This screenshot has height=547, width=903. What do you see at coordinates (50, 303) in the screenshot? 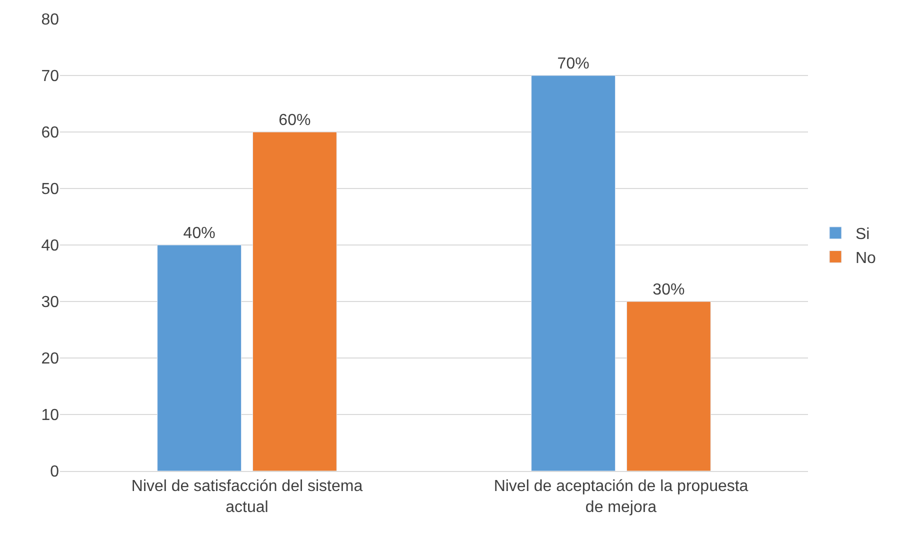
I see `y-tick-label: 30` at bounding box center [50, 303].